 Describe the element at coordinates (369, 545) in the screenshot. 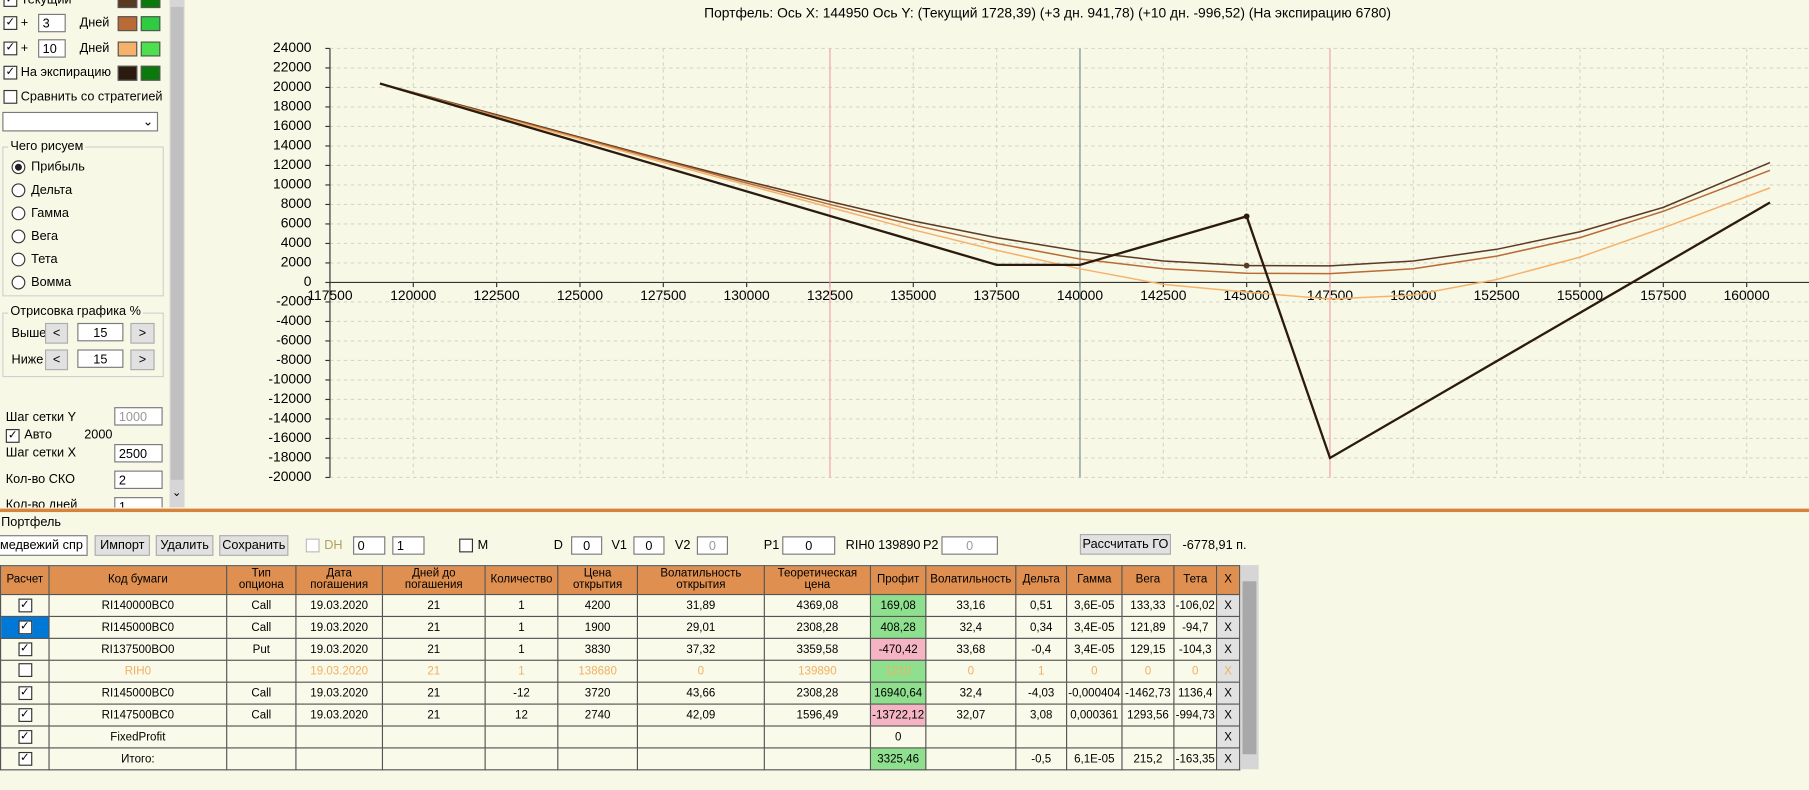

I see `spinner: 0` at that location.